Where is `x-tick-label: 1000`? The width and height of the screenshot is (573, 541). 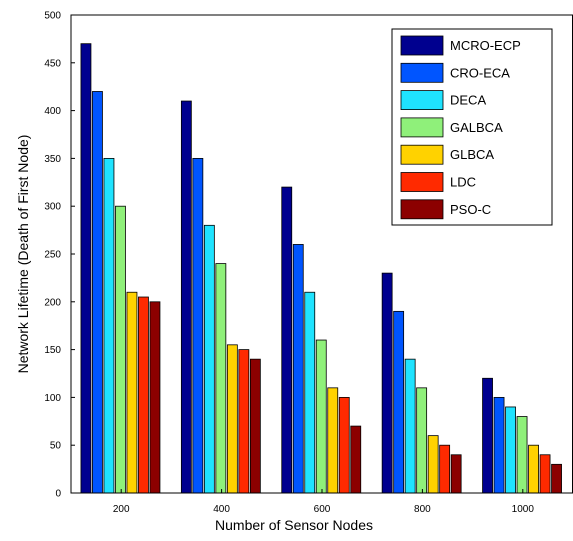 x-tick-label: 1000 is located at coordinates (523, 509).